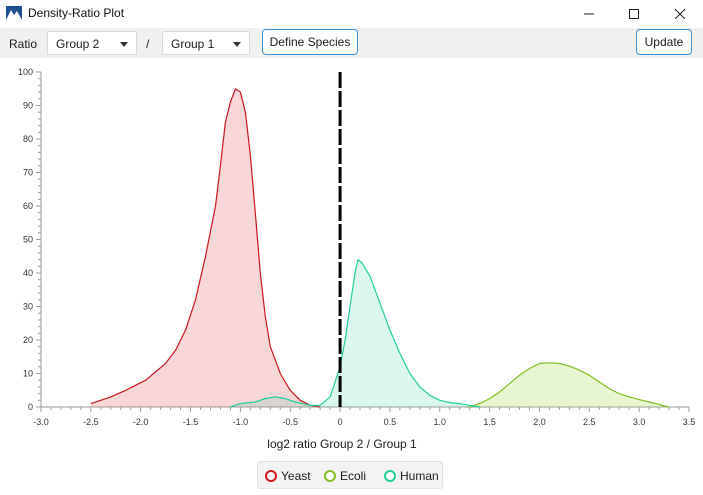 The image size is (703, 495). I want to click on close-button, so click(680, 14).